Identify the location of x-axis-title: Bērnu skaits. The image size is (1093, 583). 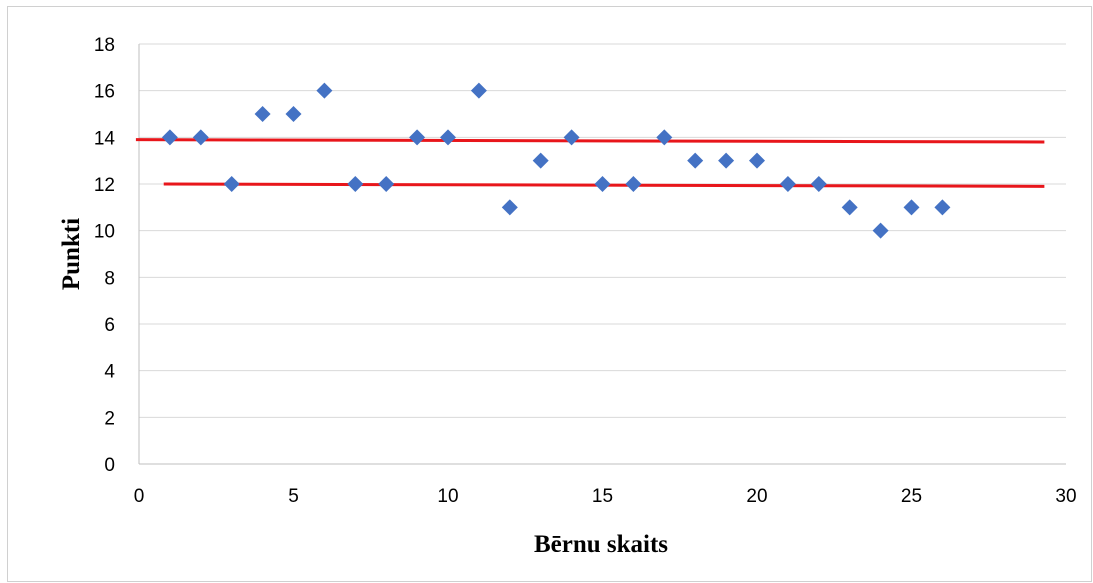
(601, 544).